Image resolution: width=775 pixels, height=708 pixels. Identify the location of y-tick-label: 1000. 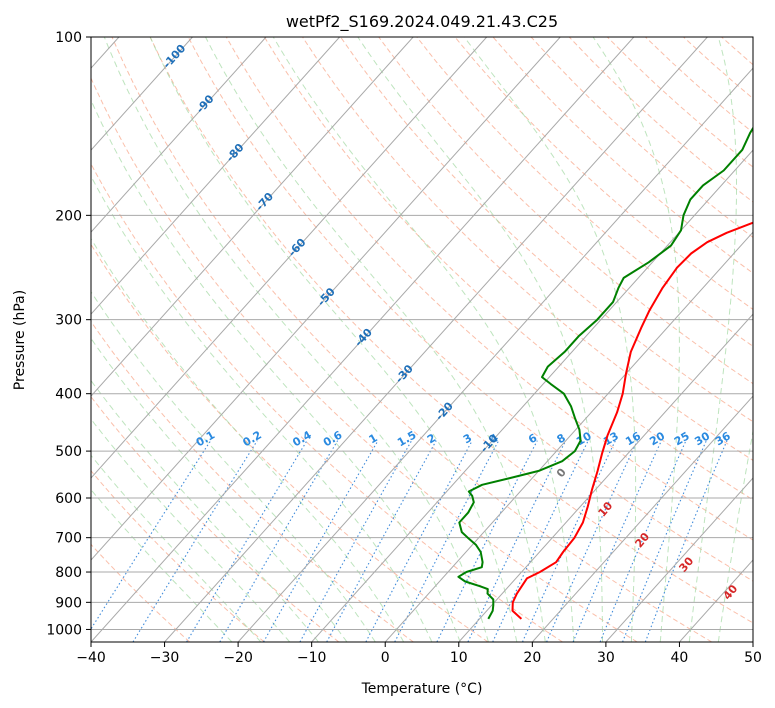
(64, 630).